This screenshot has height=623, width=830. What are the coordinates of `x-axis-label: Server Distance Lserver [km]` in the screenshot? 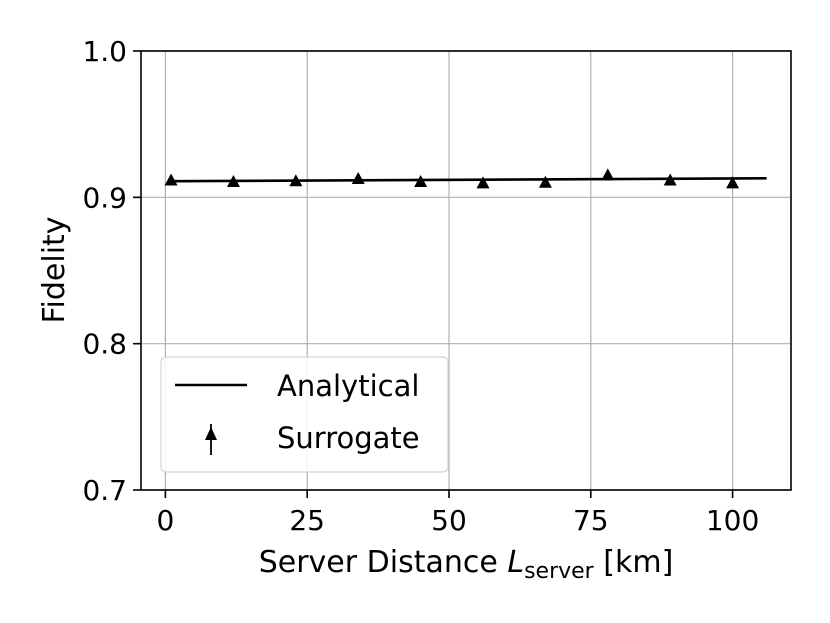 It's located at (466, 564).